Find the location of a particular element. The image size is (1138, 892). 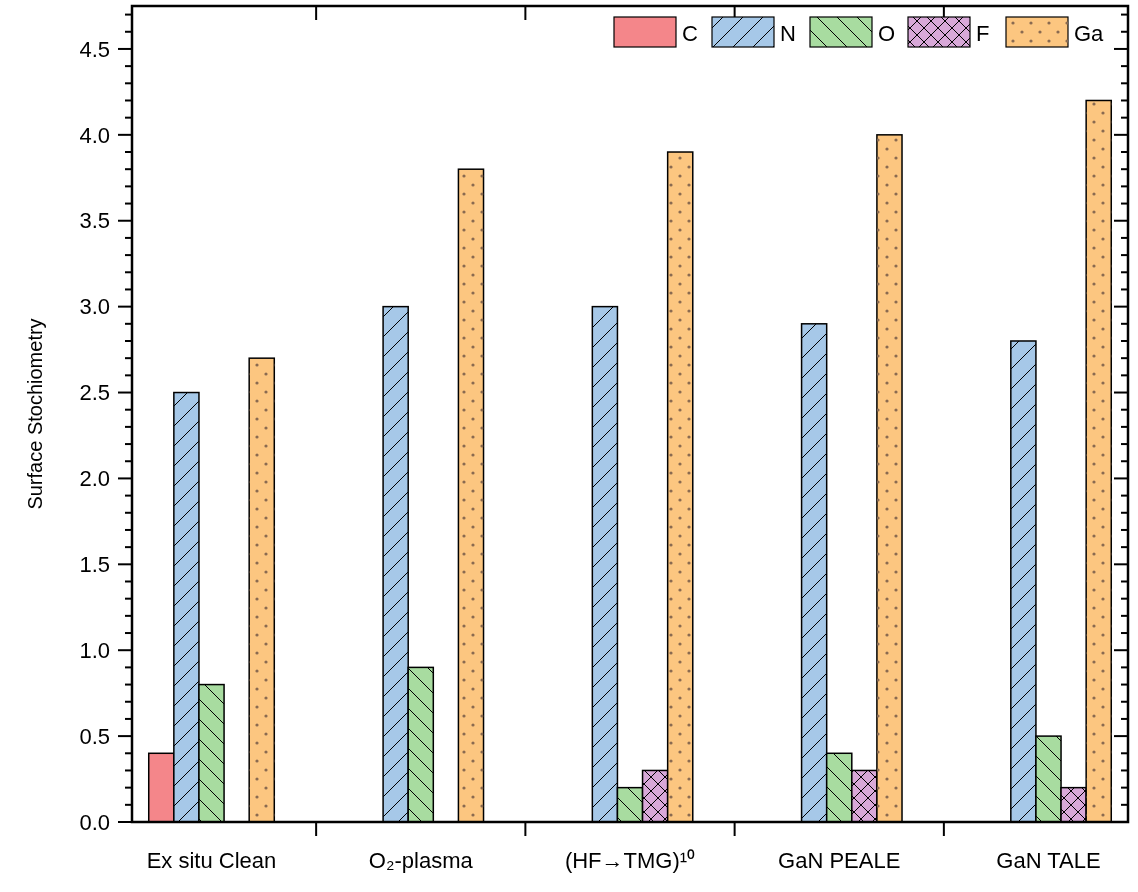

y-axis-title: Surface Stochiometry is located at coordinates (35, 414).